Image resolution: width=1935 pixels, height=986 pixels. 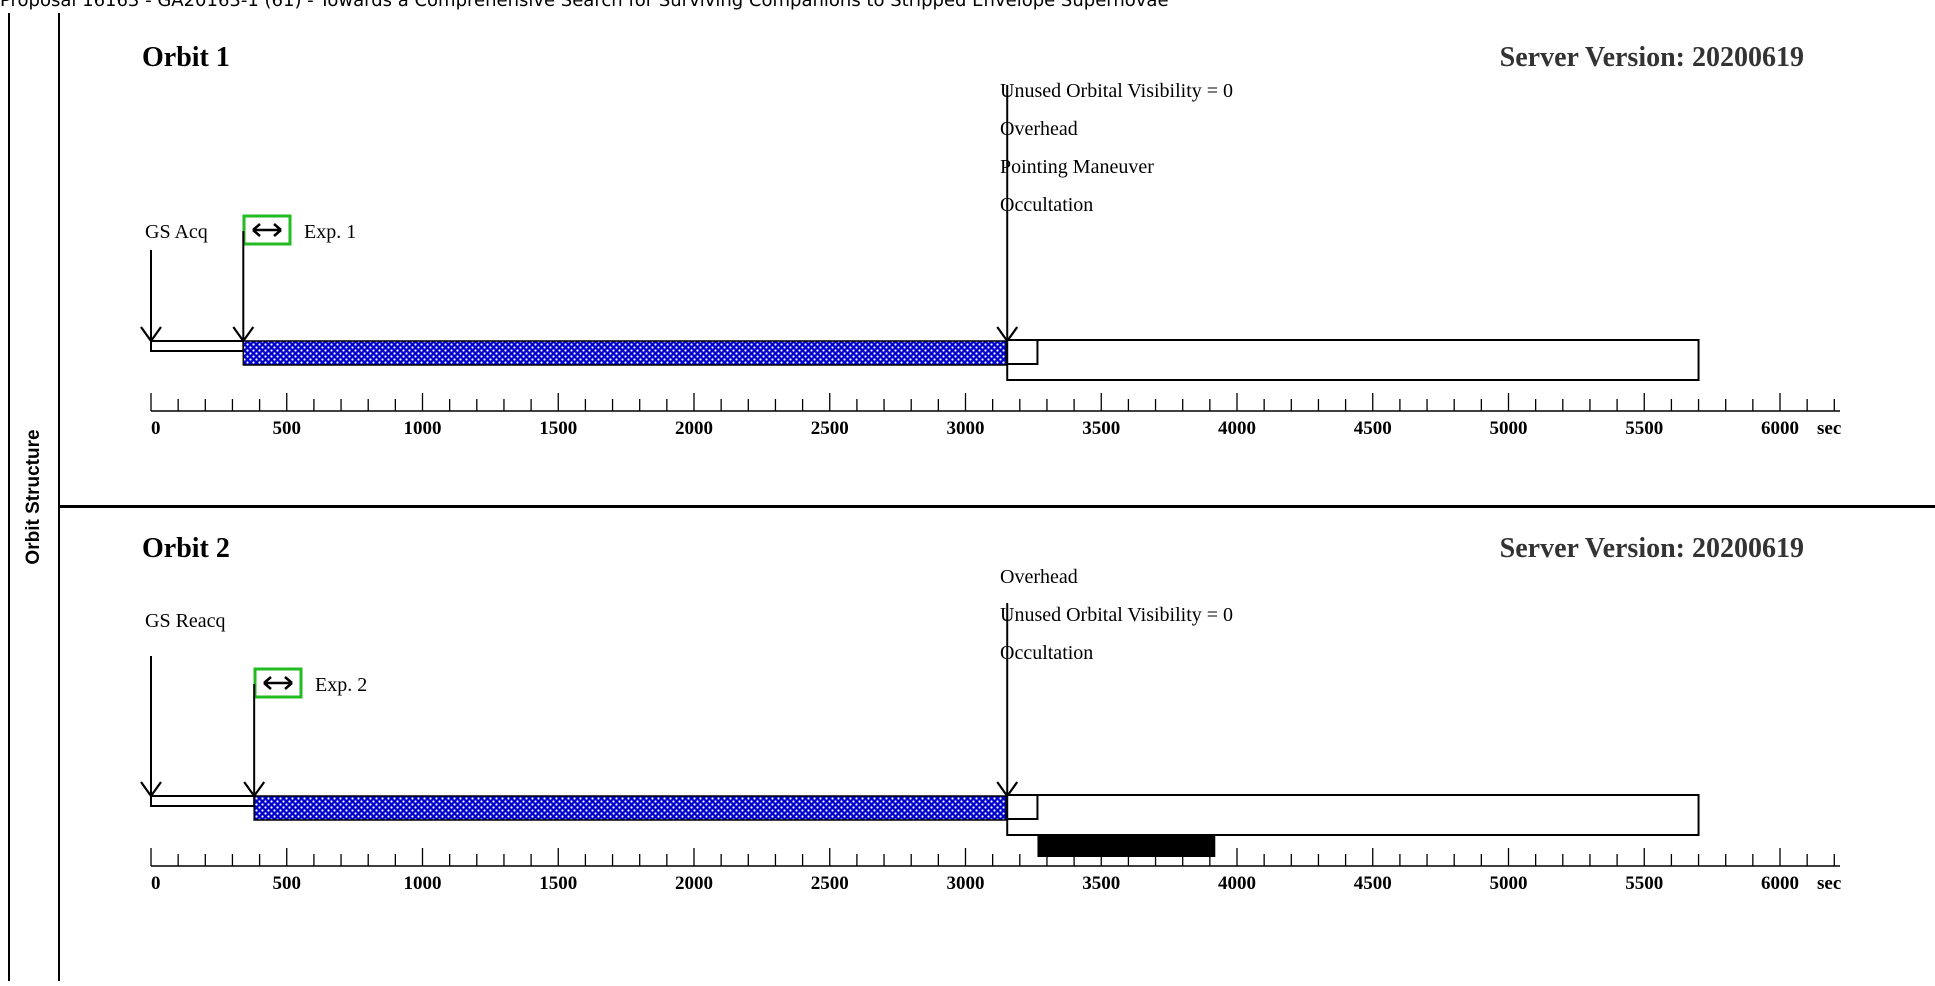 I want to click on exposure-label: Exp. 2, so click(x=341, y=685).